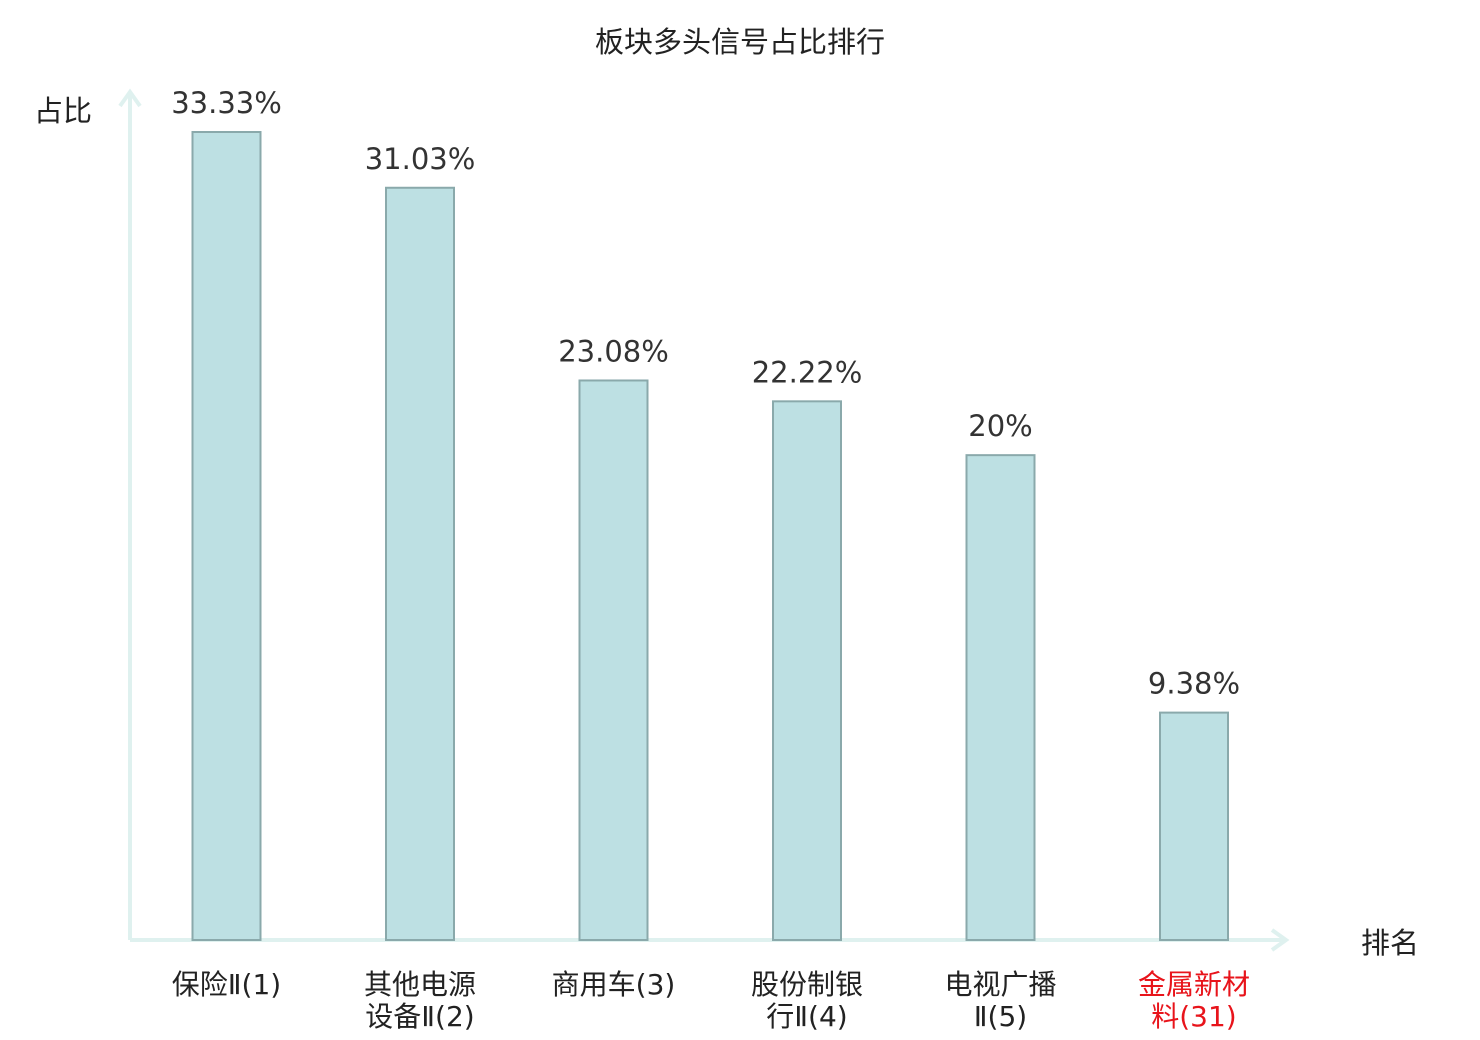 This screenshot has height=1040, width=1480. What do you see at coordinates (1193, 1016) in the screenshot?
I see `category-label: 料(31)` at bounding box center [1193, 1016].